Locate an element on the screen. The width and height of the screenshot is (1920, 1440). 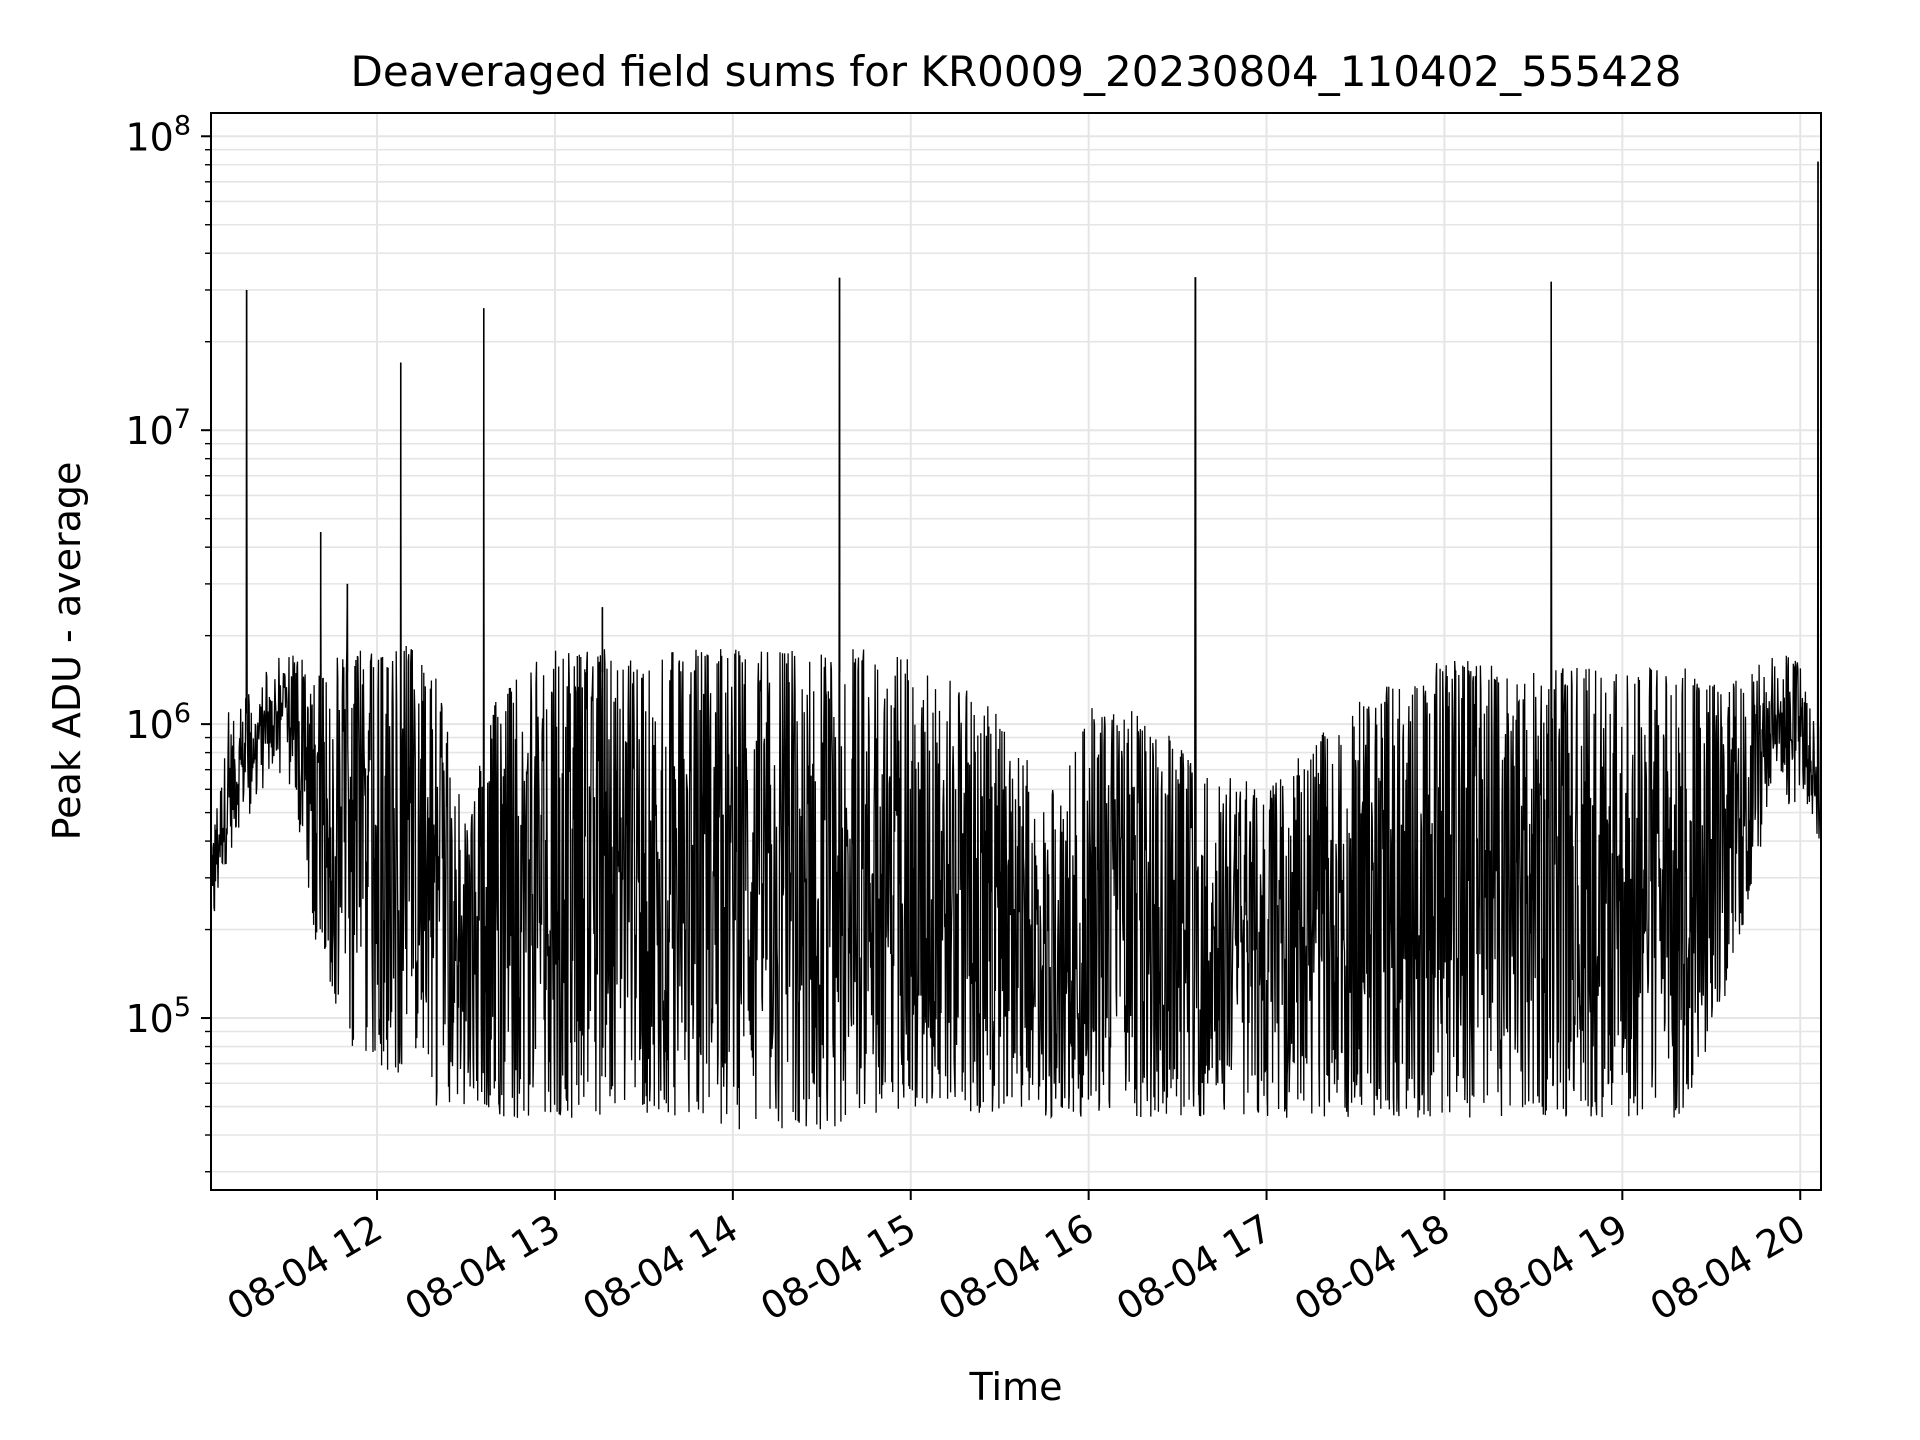
y-tick-label: 107 is located at coordinates (158, 428).